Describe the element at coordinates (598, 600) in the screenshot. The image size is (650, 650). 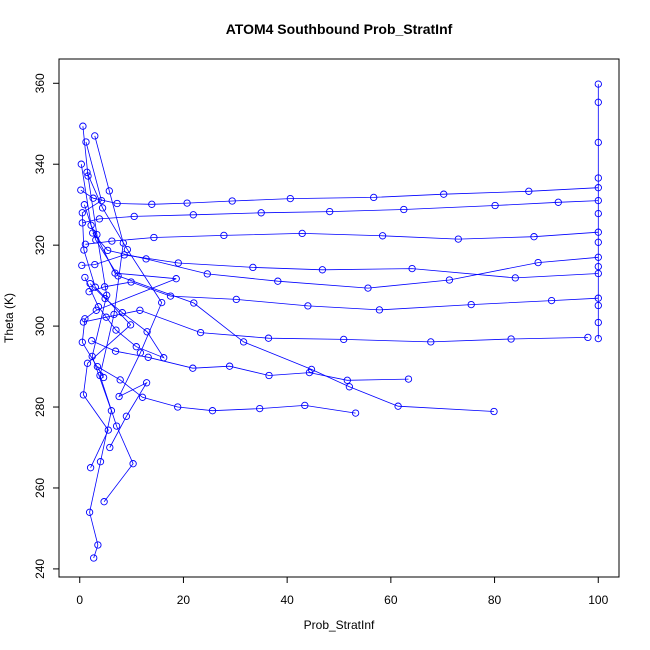
I see `x-tick-label: 100` at that location.